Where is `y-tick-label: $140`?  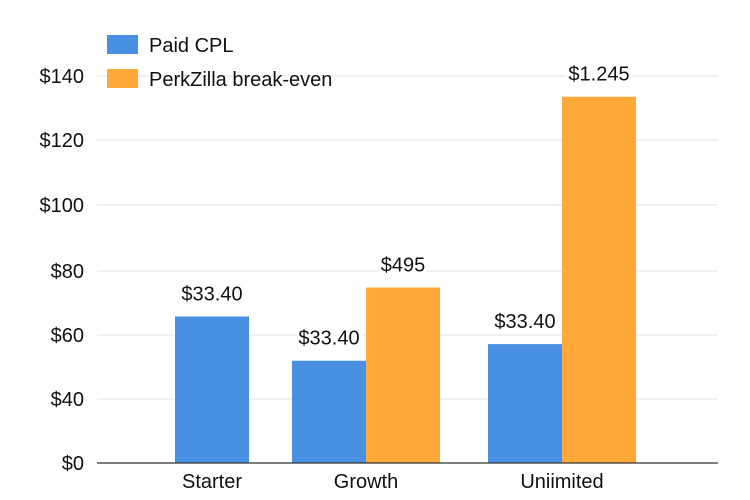
y-tick-label: $140 is located at coordinates (62, 77).